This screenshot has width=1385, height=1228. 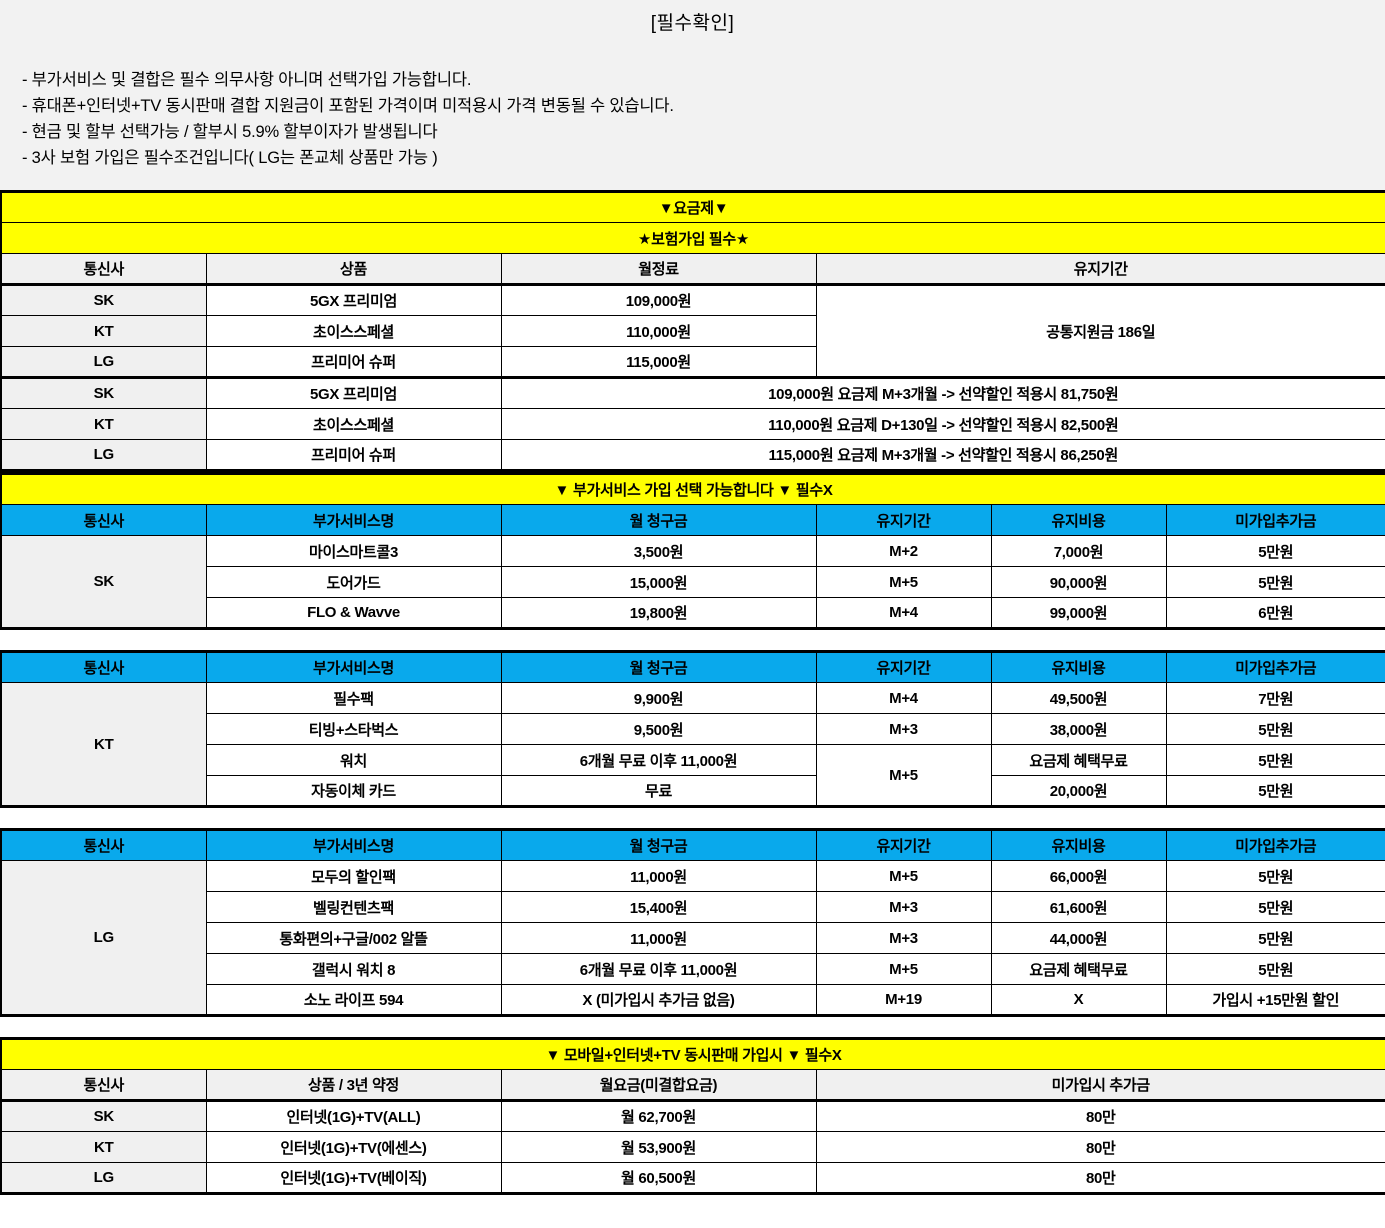 What do you see at coordinates (658, 791) in the screenshot?
I see `addon-monthly: 무료` at bounding box center [658, 791].